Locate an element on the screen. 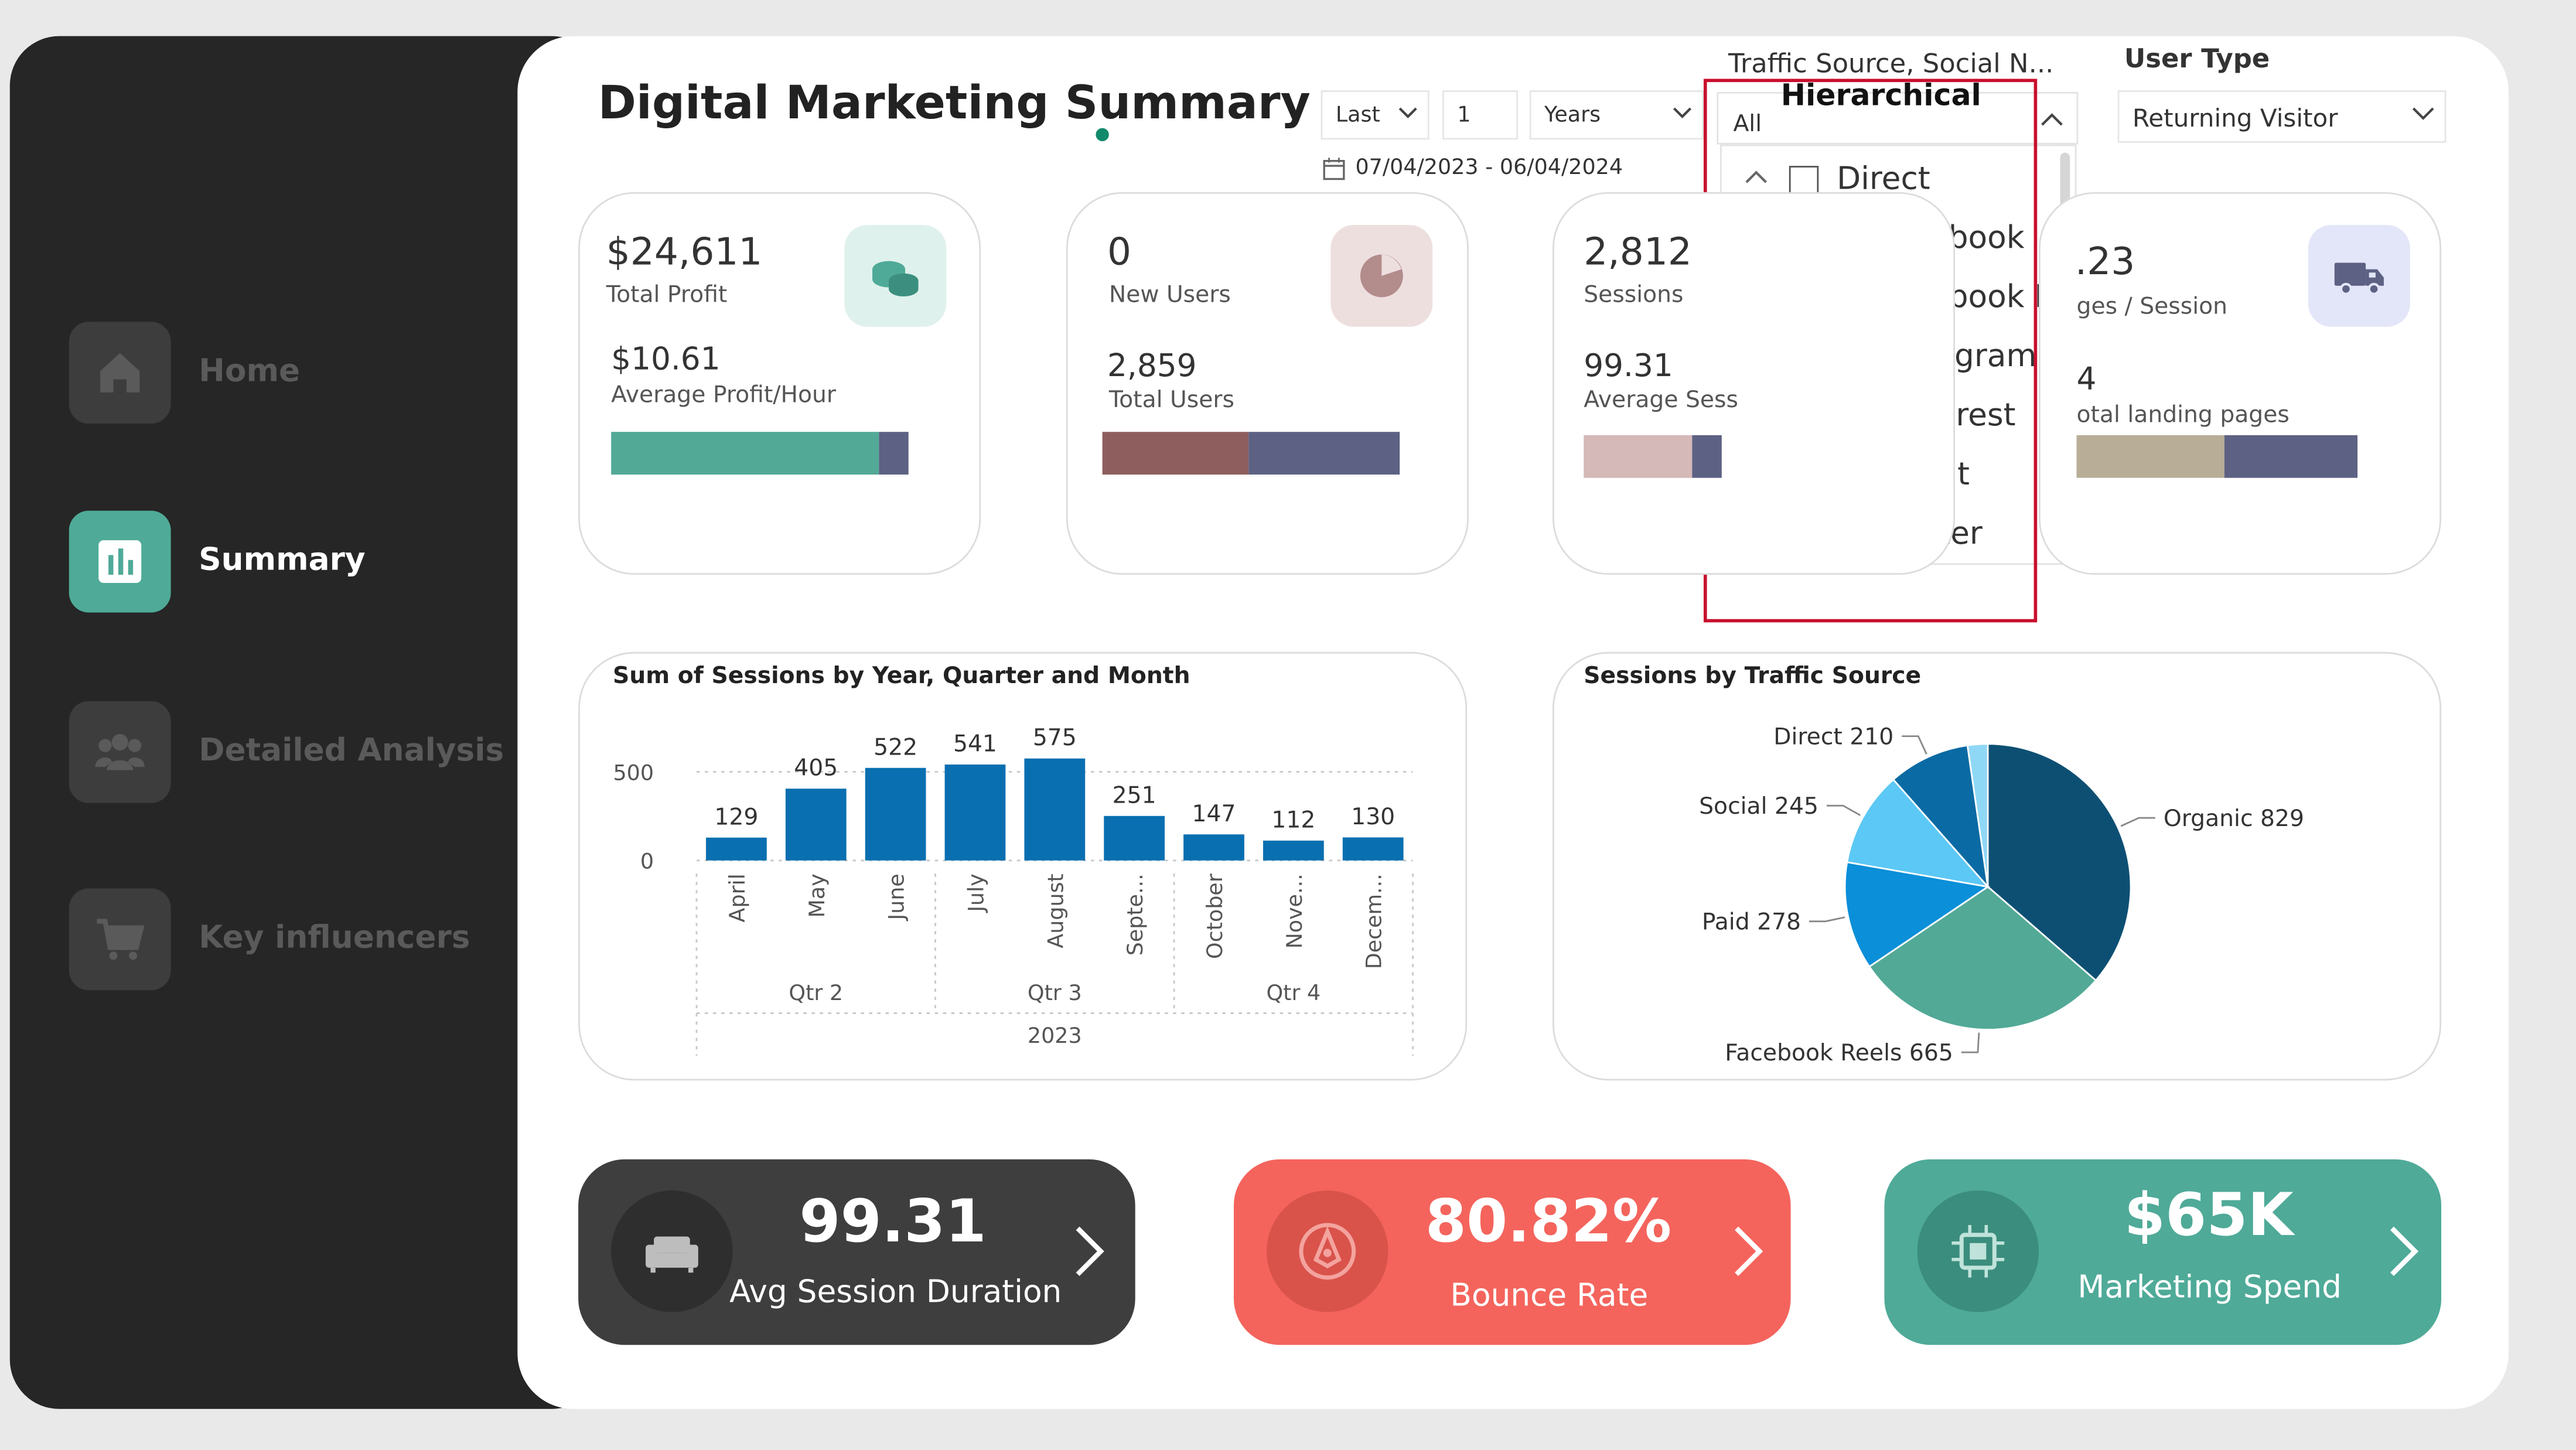 This screenshot has width=2576, height=1450. nav-item-home: Home is located at coordinates (274, 373).